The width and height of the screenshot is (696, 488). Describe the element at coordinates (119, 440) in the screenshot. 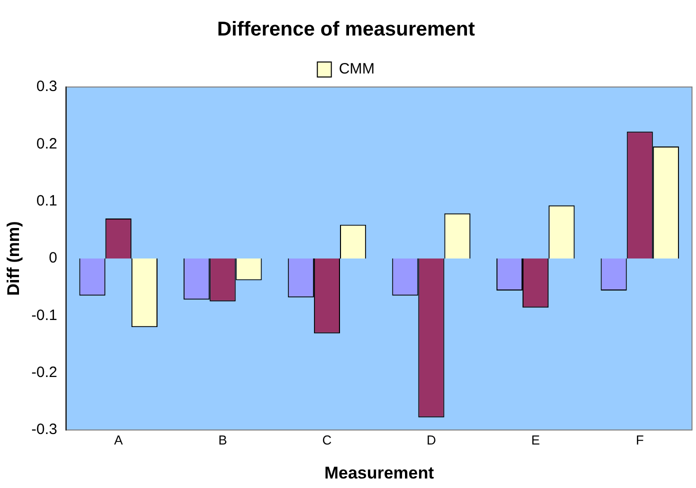

I see `x-tick-label: A` at that location.